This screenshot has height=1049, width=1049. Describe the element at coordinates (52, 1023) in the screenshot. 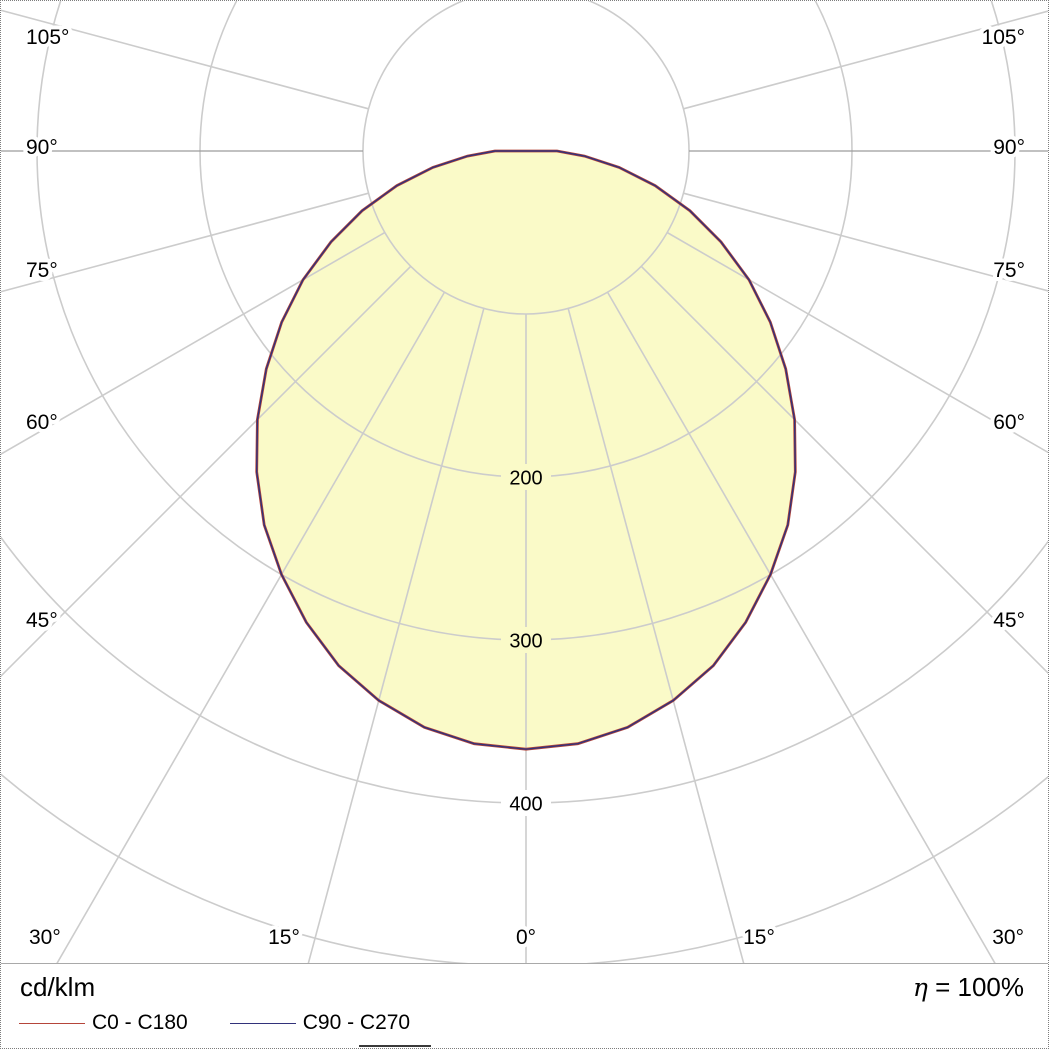

I see `legend-line-c0-c180` at that location.